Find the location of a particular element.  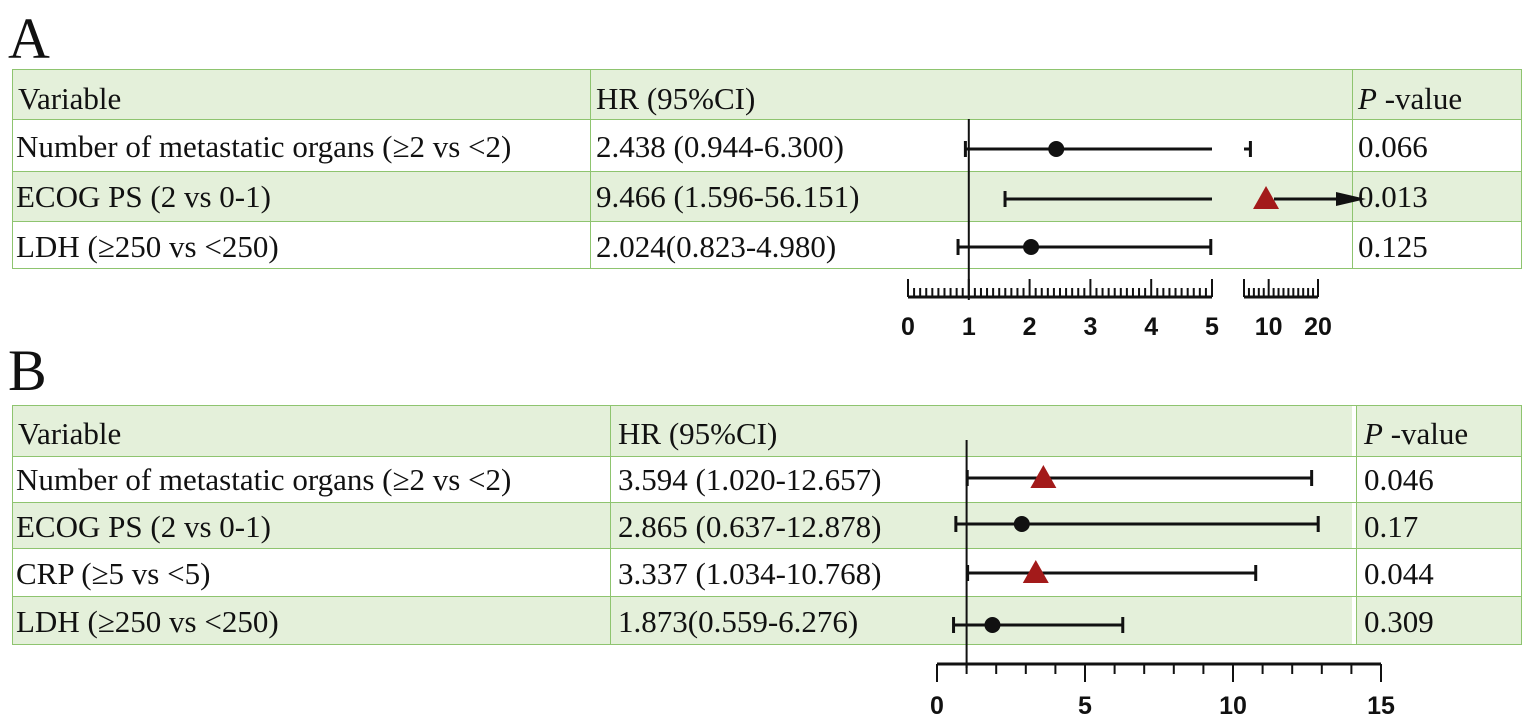

panel-b-header-hr: HR (95%CI) is located at coordinates (698, 433).